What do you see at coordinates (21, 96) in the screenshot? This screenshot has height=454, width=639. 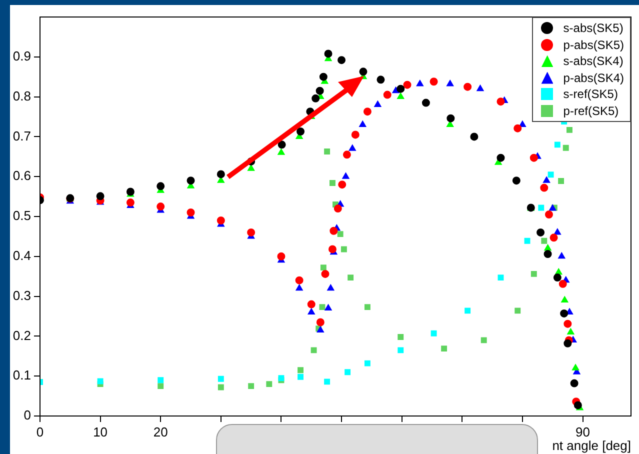 I see `y-tick-label: 0.8` at bounding box center [21, 96].